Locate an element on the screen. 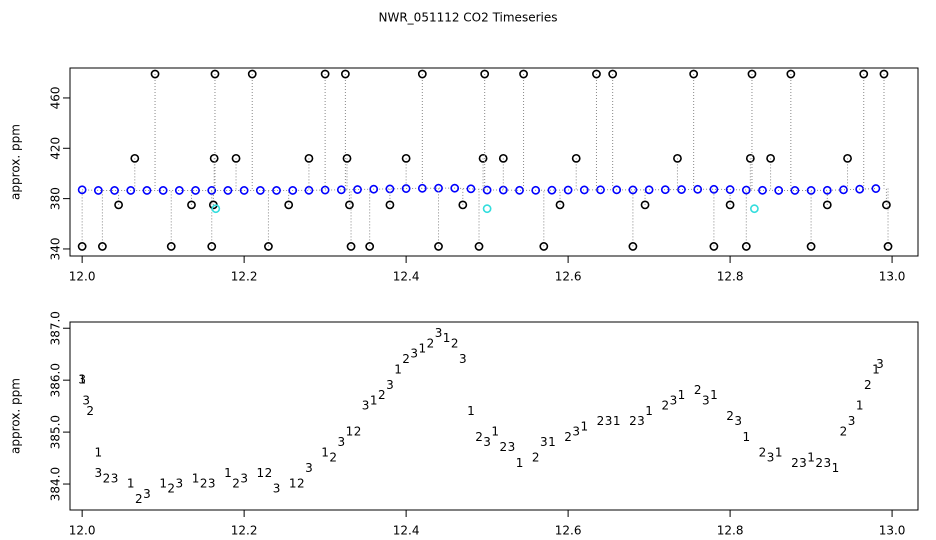 Image resolution: width=936 pixels, height=540 pixels. y-tick-label: 460 is located at coordinates (56, 97).